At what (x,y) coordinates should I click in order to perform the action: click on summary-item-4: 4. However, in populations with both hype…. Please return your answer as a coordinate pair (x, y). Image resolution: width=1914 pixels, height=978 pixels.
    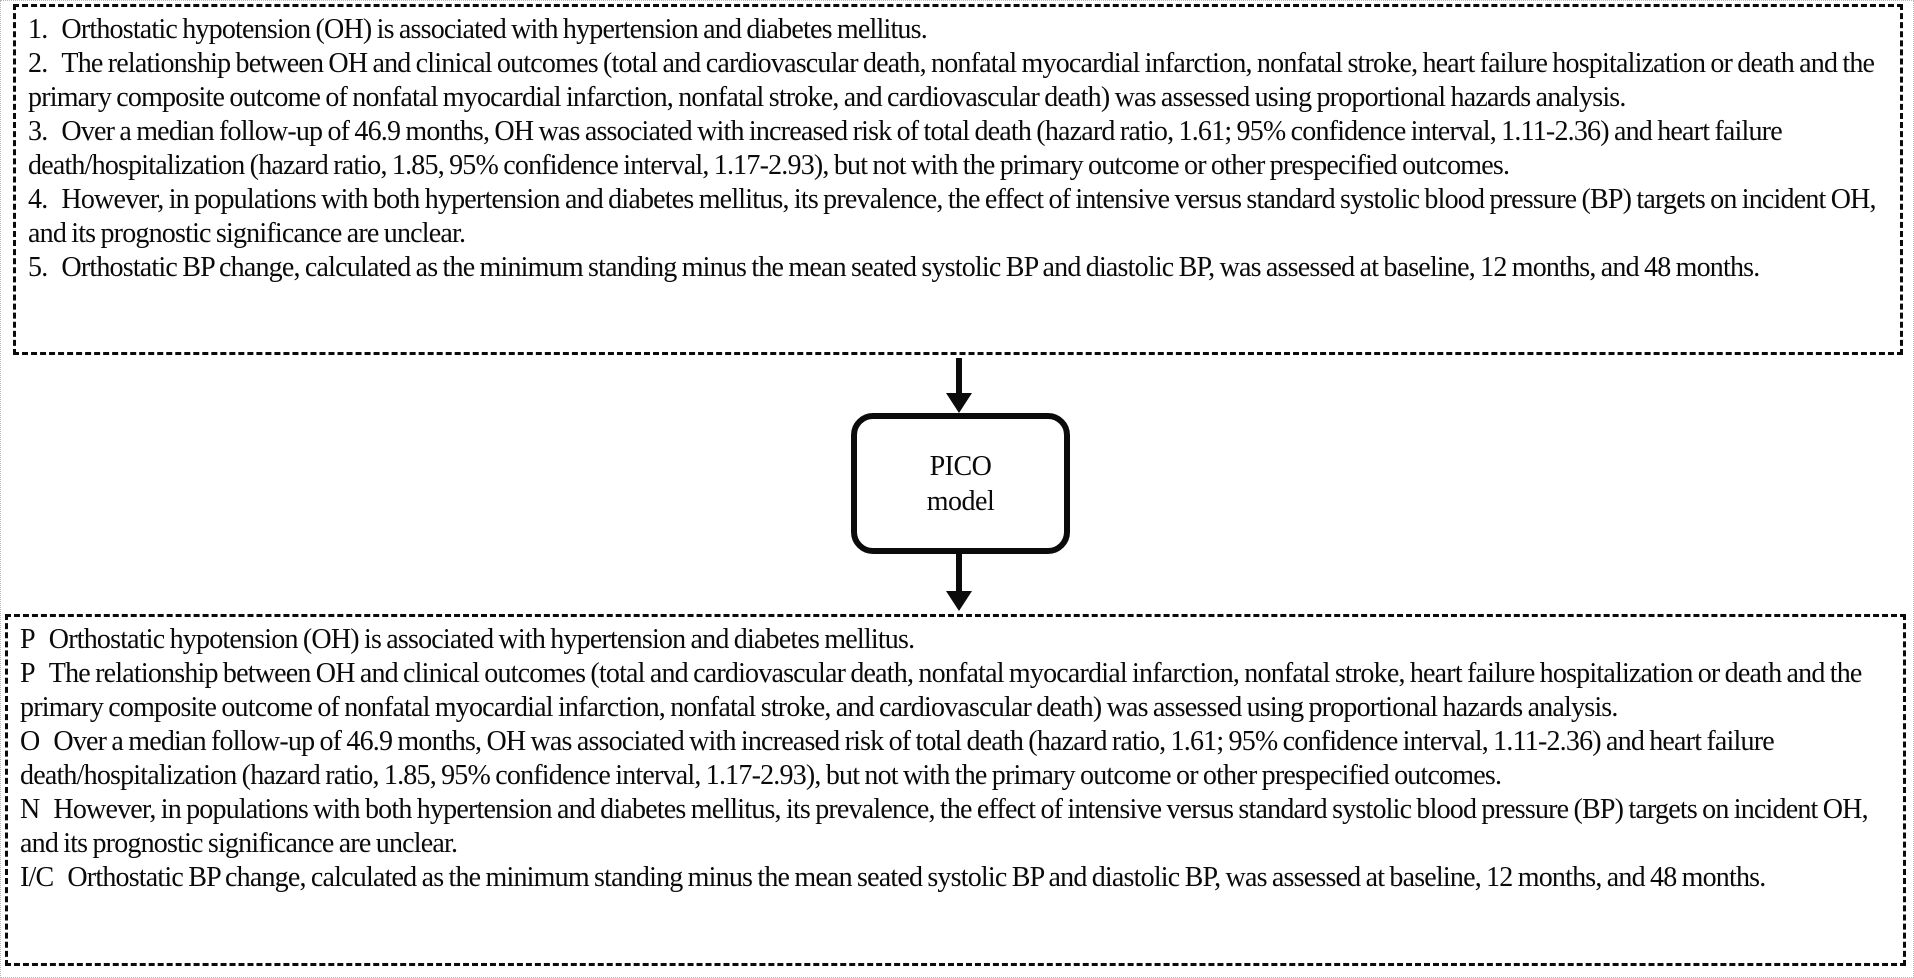
    Looking at the image, I should click on (958, 217).